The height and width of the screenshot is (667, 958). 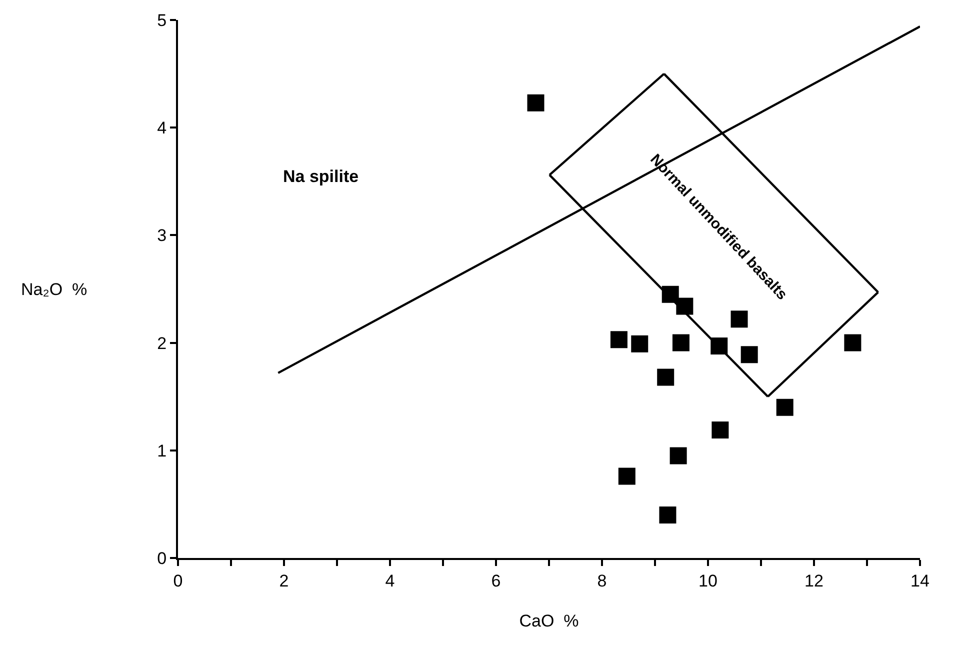 What do you see at coordinates (54, 289) in the screenshot?
I see `y-axis-title: Na₂O %` at bounding box center [54, 289].